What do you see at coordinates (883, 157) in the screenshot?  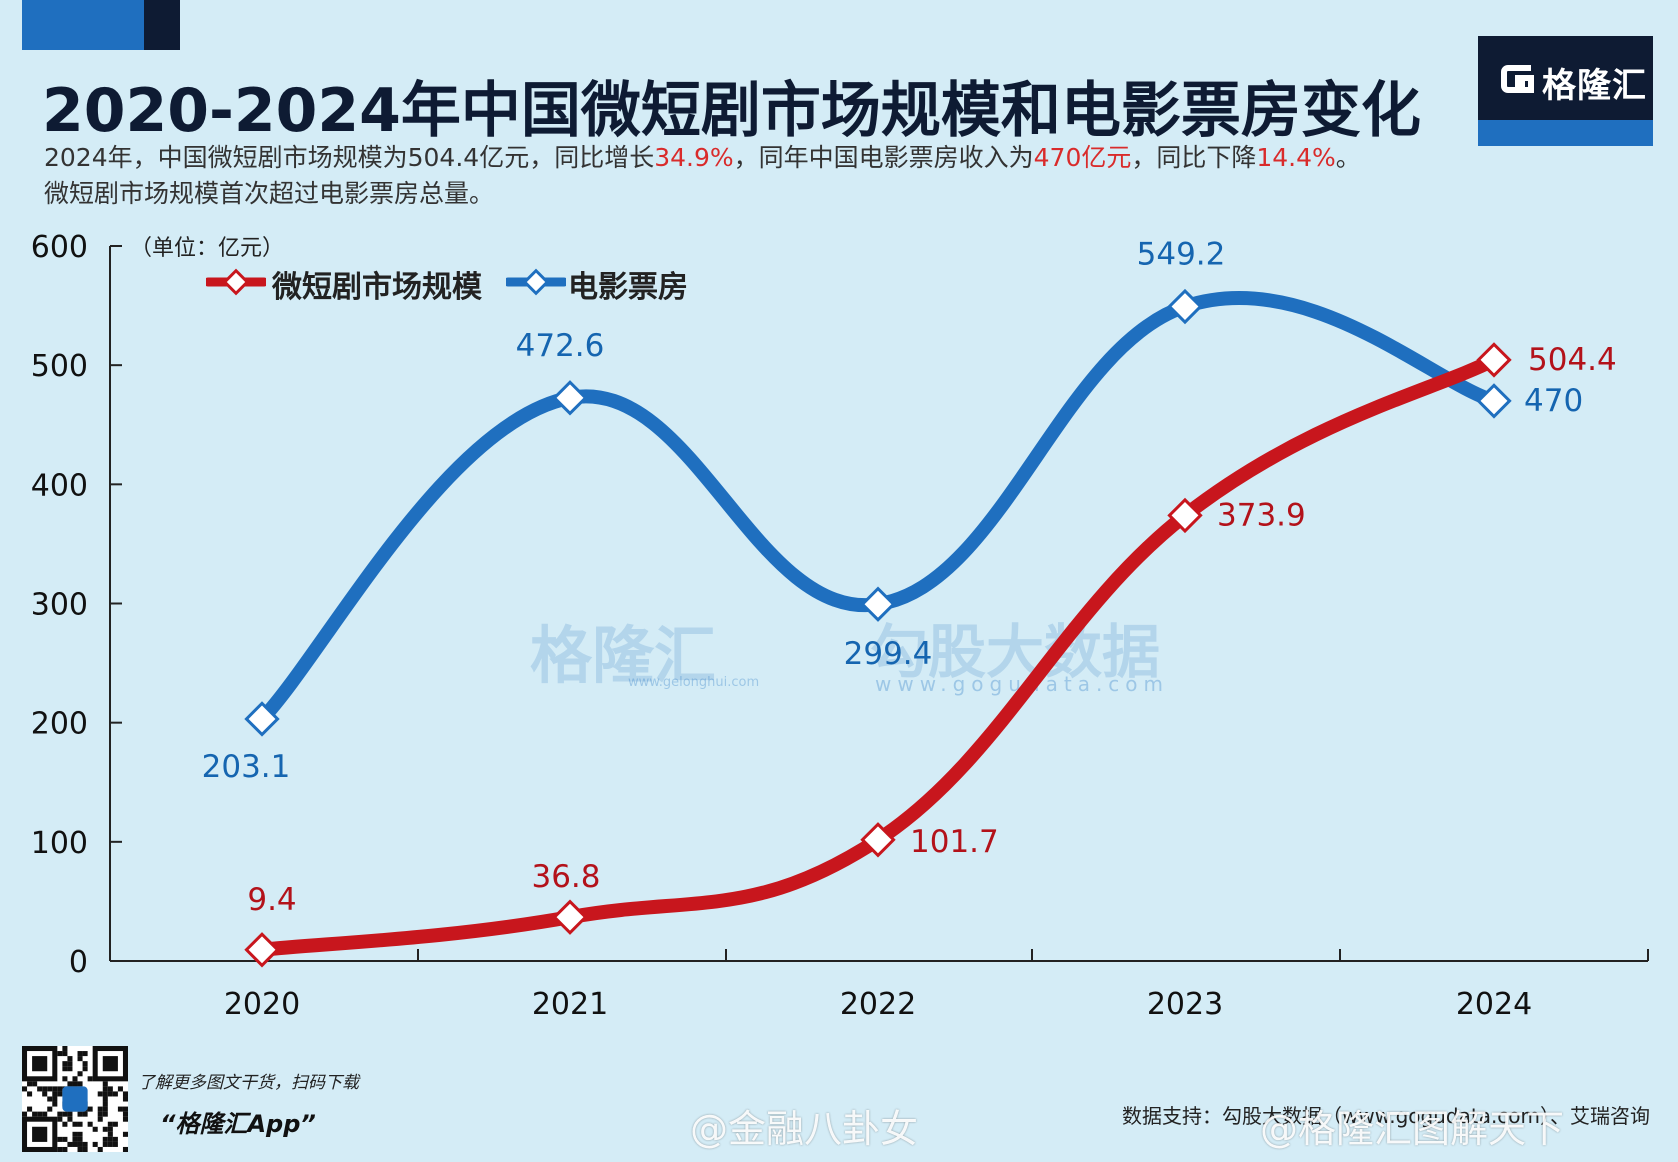 I see `subtitle-text: ，同年中国电影票房收入为` at bounding box center [883, 157].